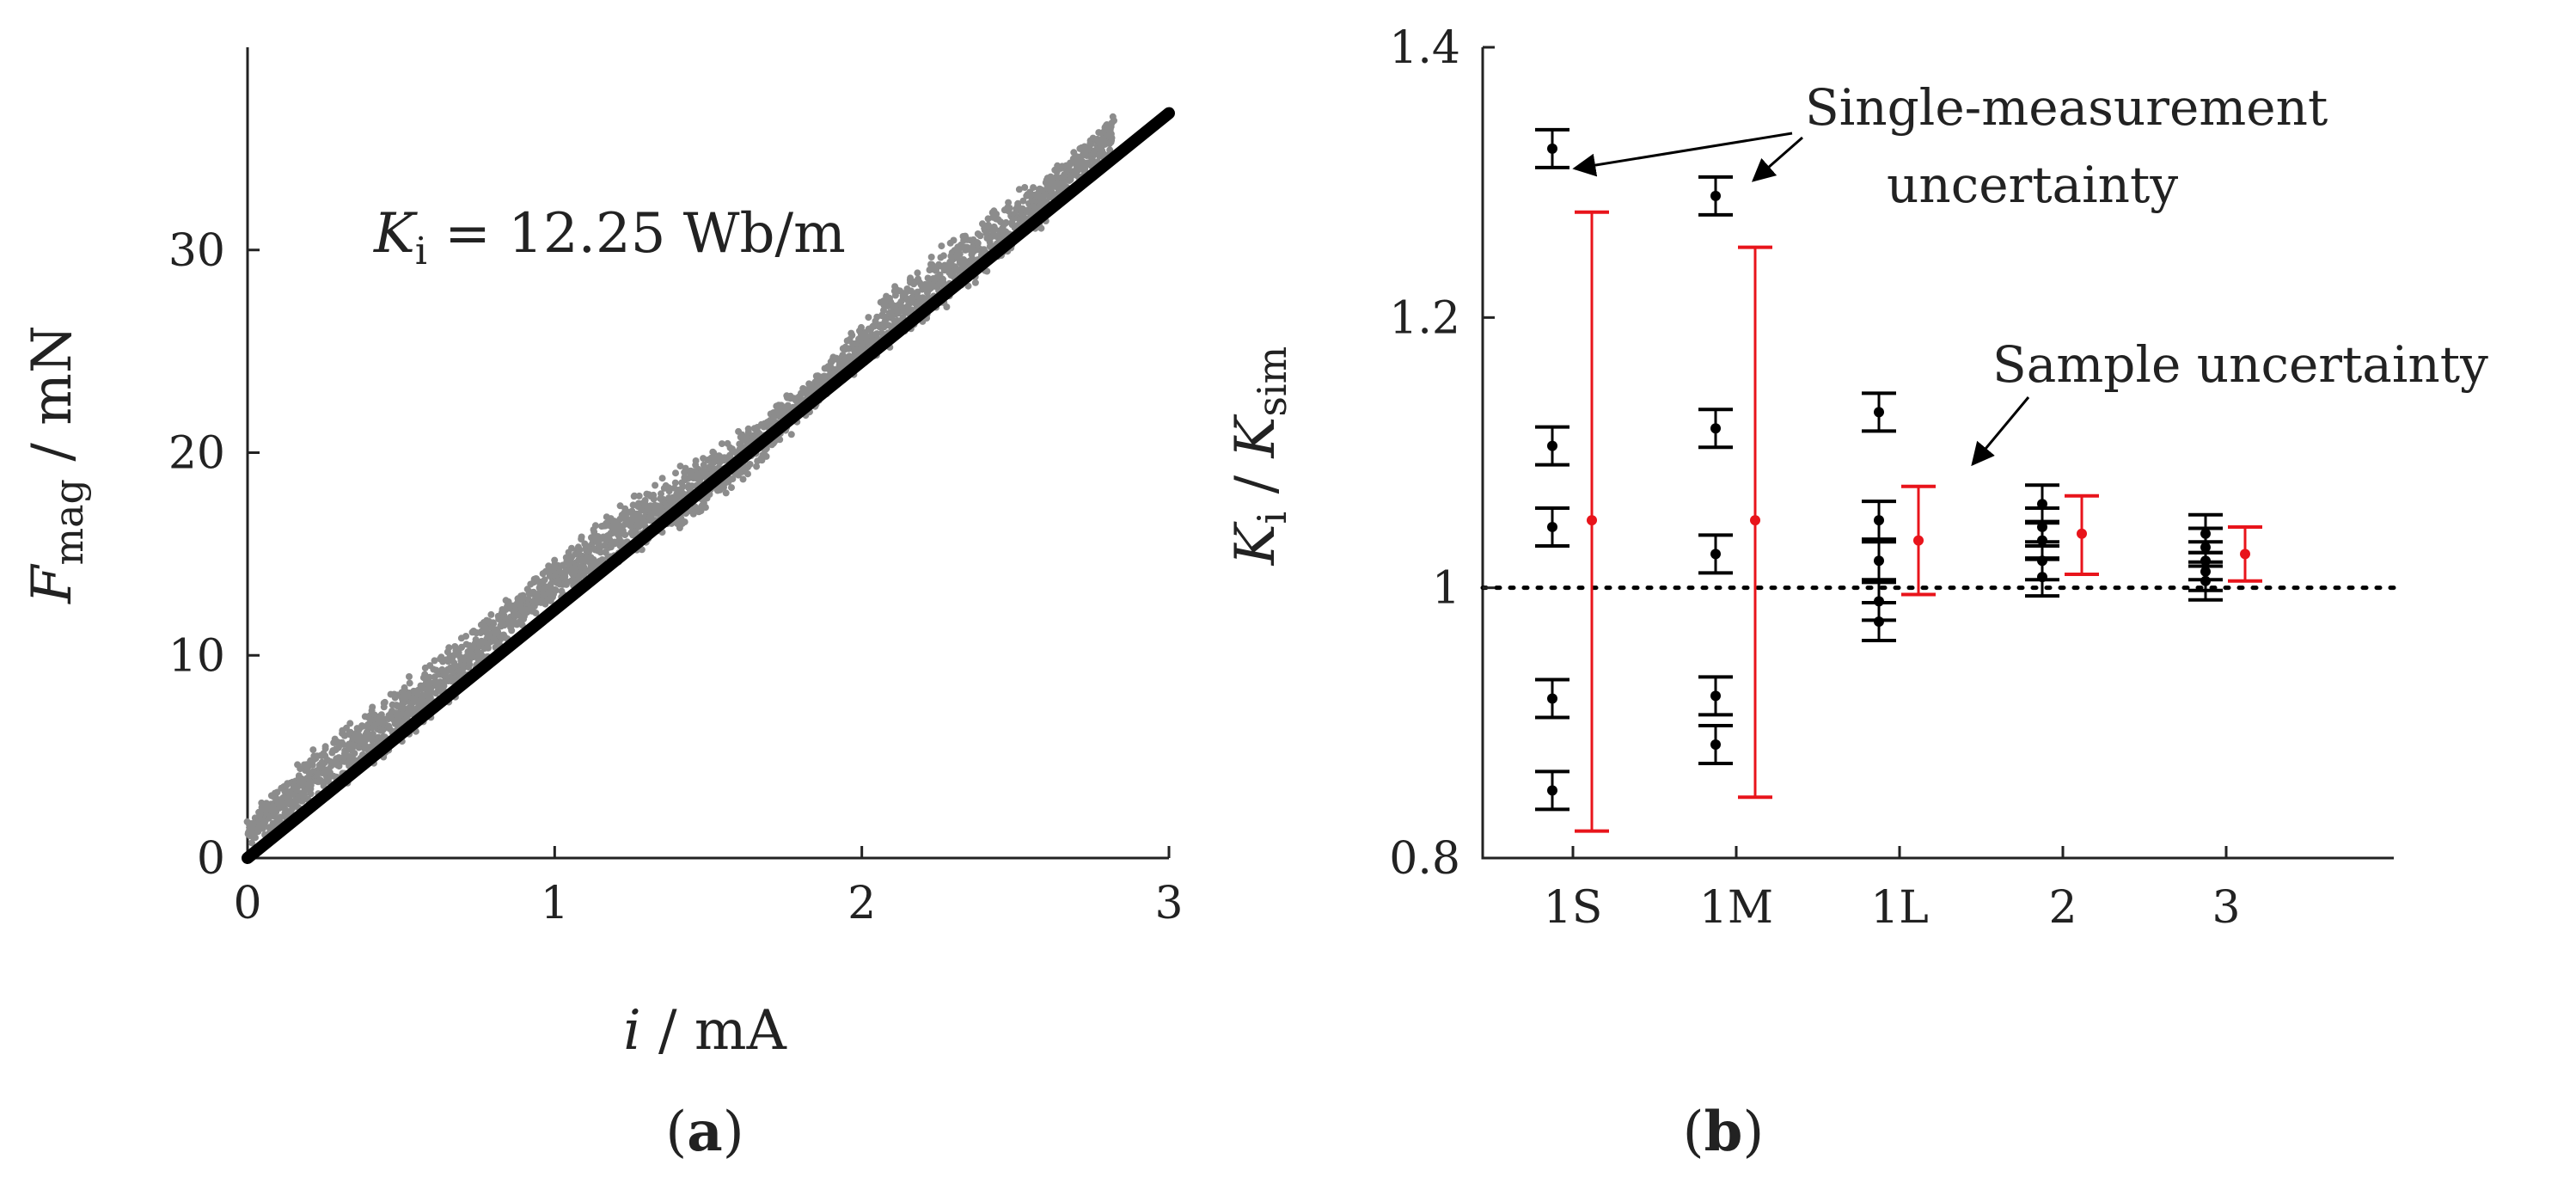 The image size is (2576, 1177). I want to click on panel-b-y-tick-label: 1, so click(1446, 589).